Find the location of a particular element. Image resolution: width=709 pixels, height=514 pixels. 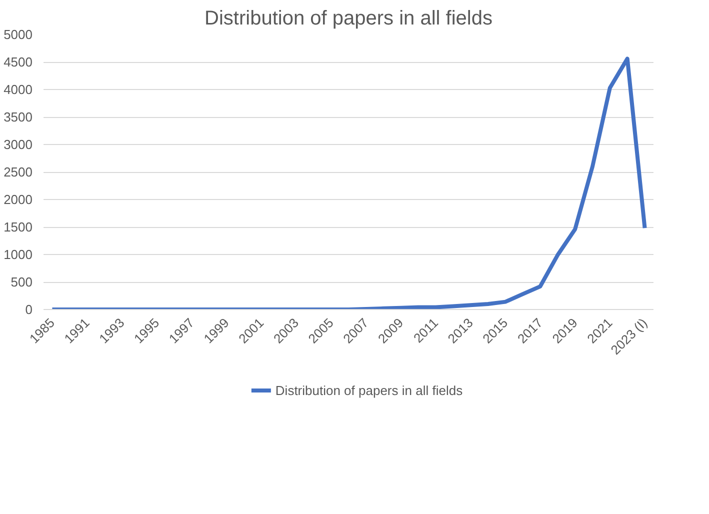

y-tick-label: 3000 is located at coordinates (18, 144).